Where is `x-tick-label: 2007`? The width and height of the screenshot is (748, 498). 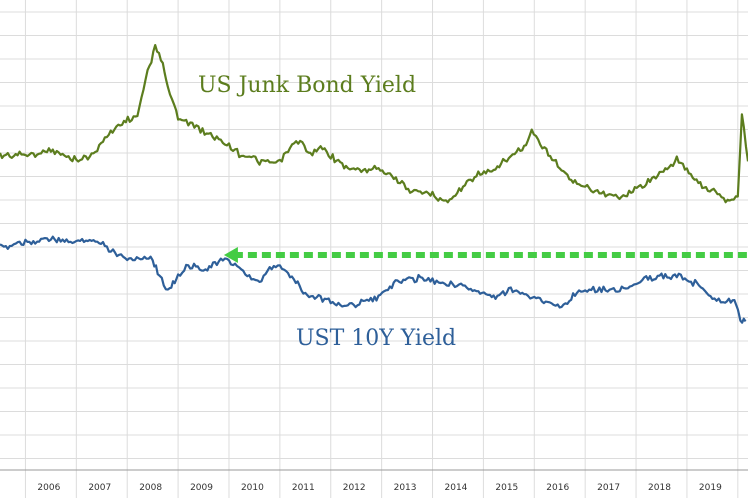
x-tick-label: 2007 is located at coordinates (99, 488).